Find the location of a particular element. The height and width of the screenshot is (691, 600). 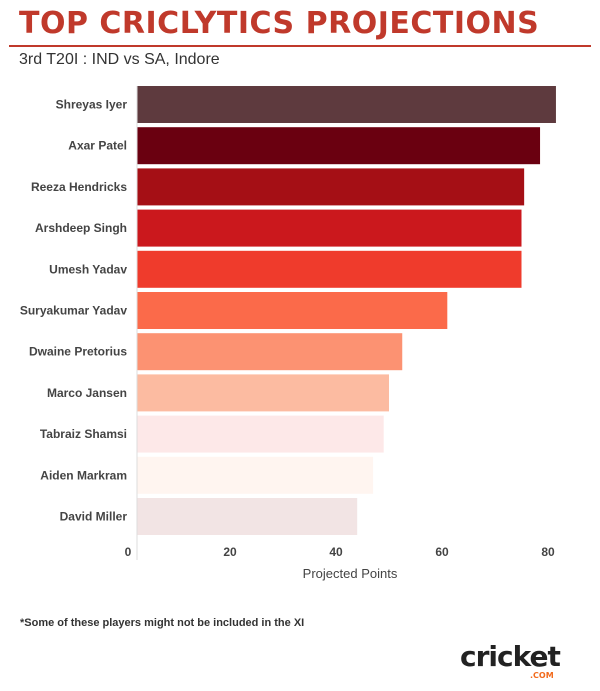

match-subtitle: 3rd T20I : IND vs SA, Indore is located at coordinates (119, 59).